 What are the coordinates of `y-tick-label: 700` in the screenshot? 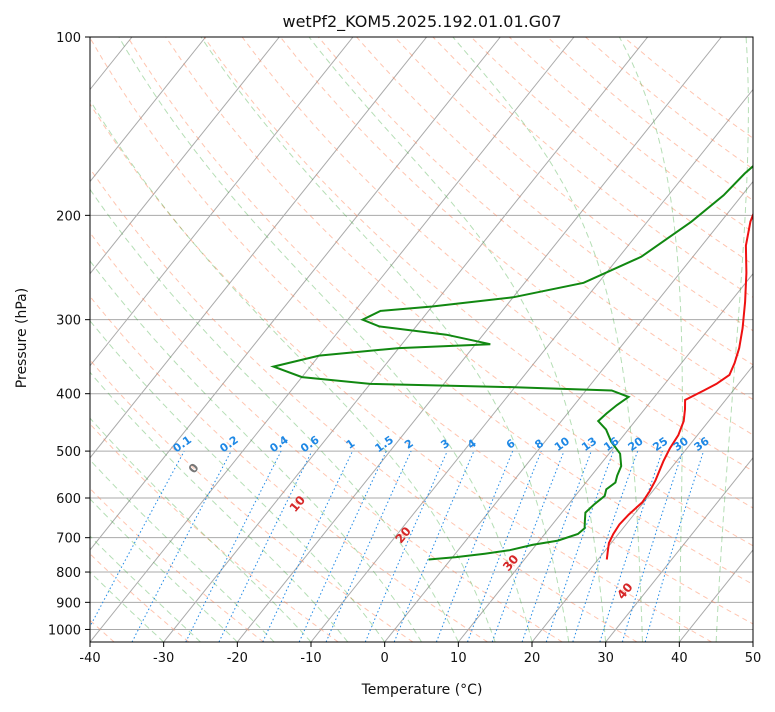 It's located at (68, 539).